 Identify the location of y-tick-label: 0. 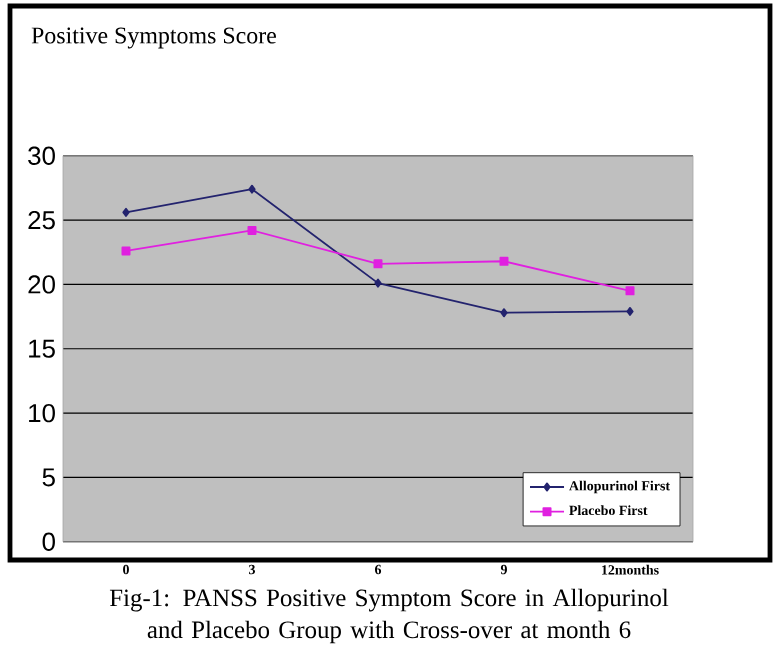
(48, 541).